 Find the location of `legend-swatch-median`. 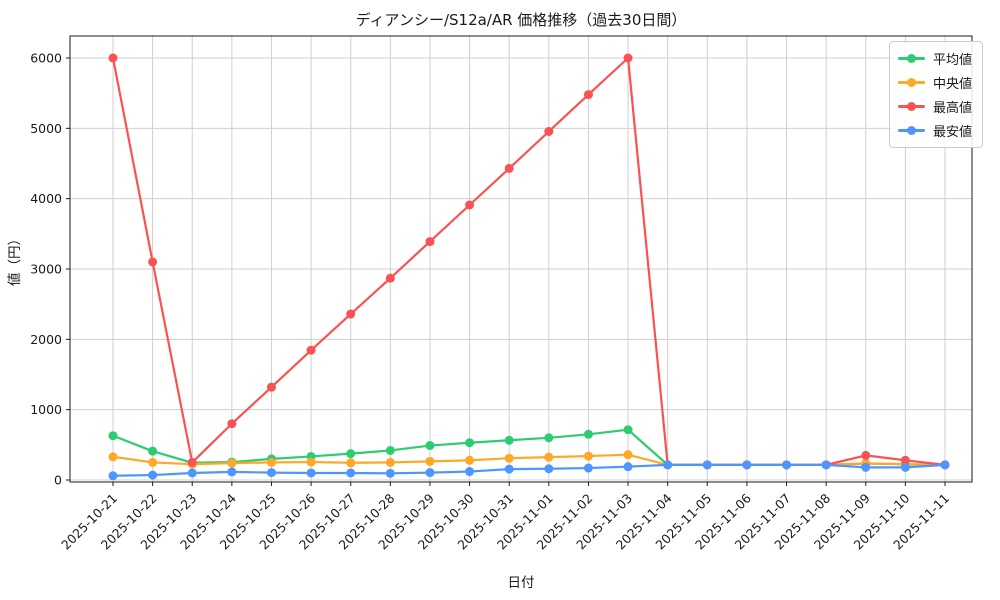

legend-swatch-median is located at coordinates (911, 83).